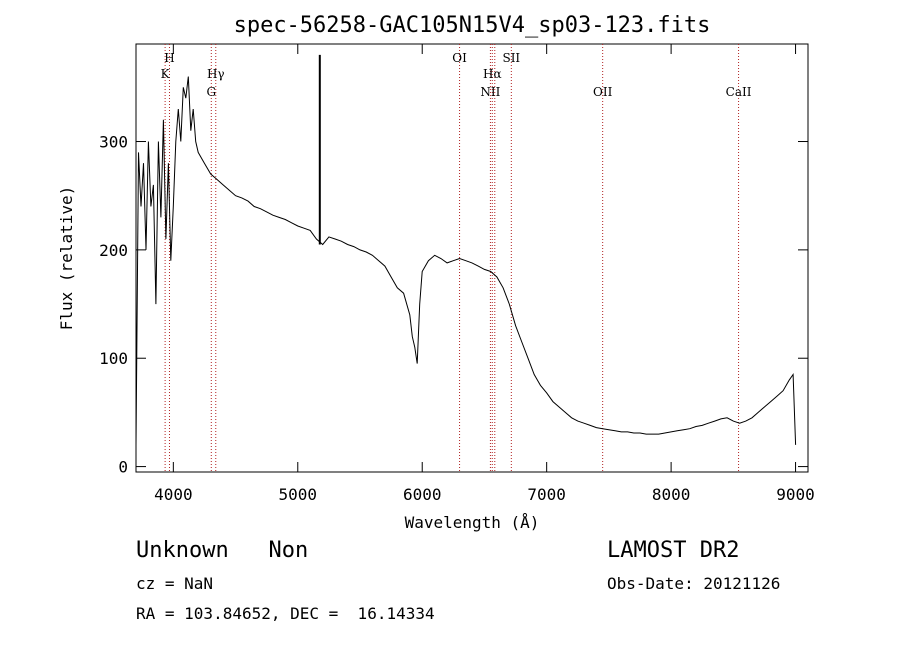 This screenshot has height=649, width=900. Describe the element at coordinates (673, 550) in the screenshot. I see `survey-release-label: LAMOST DR2` at that location.